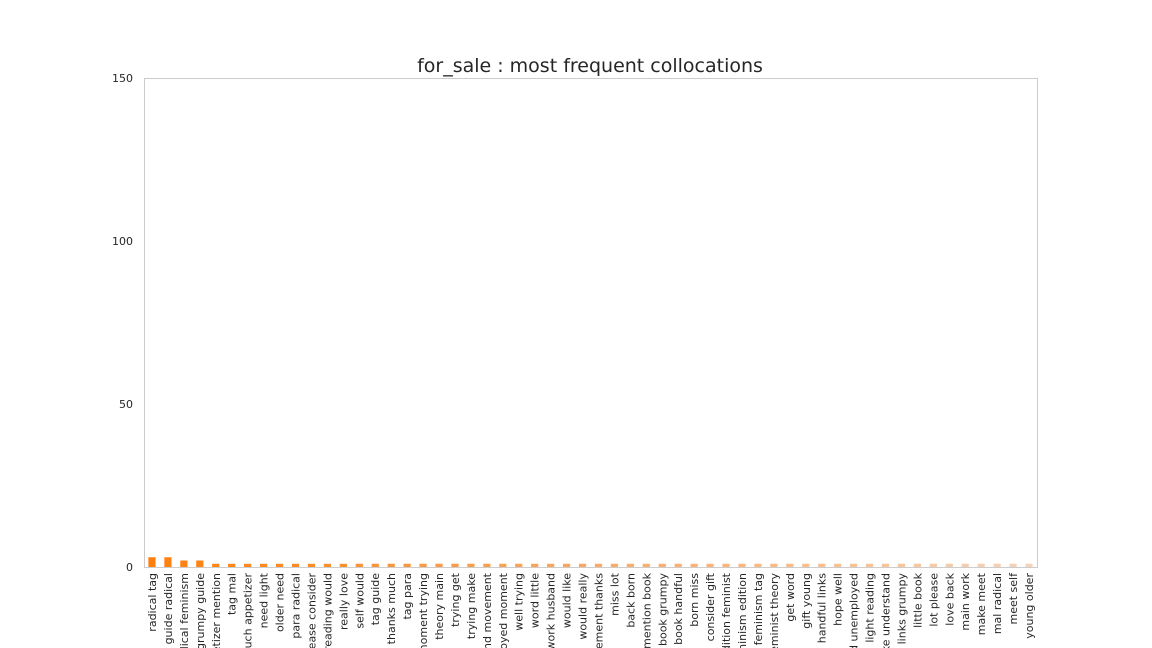 The image size is (1152, 648). What do you see at coordinates (122, 323) in the screenshot?
I see `y-axis-ticks: 0 50 100 150` at bounding box center [122, 323].